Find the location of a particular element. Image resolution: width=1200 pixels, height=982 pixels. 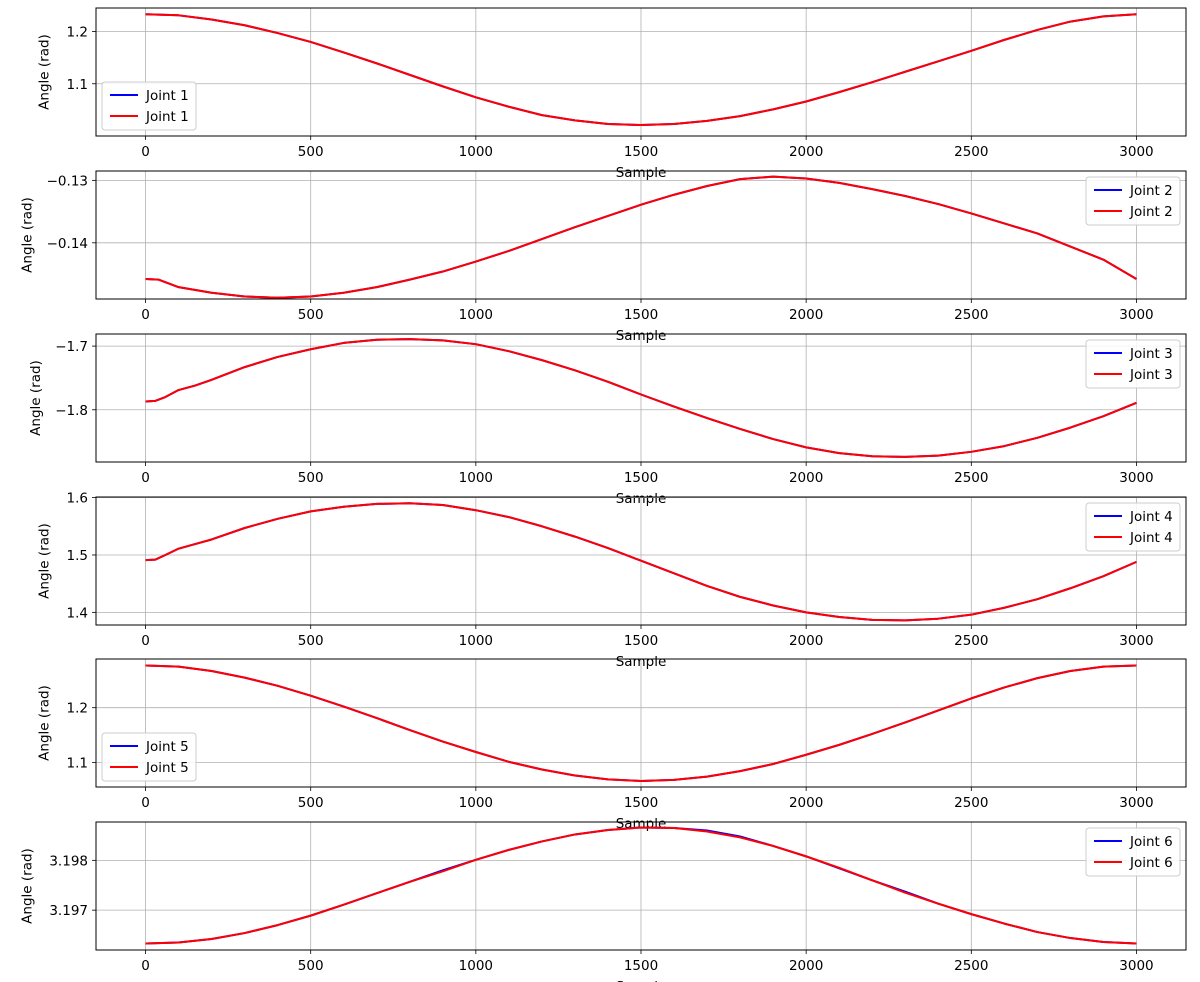

y-tick-label: 3.197 is located at coordinates (68, 911).